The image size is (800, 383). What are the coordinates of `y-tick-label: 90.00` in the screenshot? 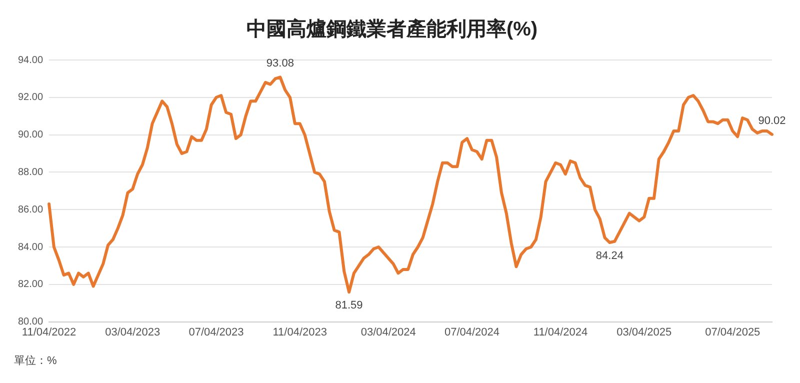 It's located at (31, 135).